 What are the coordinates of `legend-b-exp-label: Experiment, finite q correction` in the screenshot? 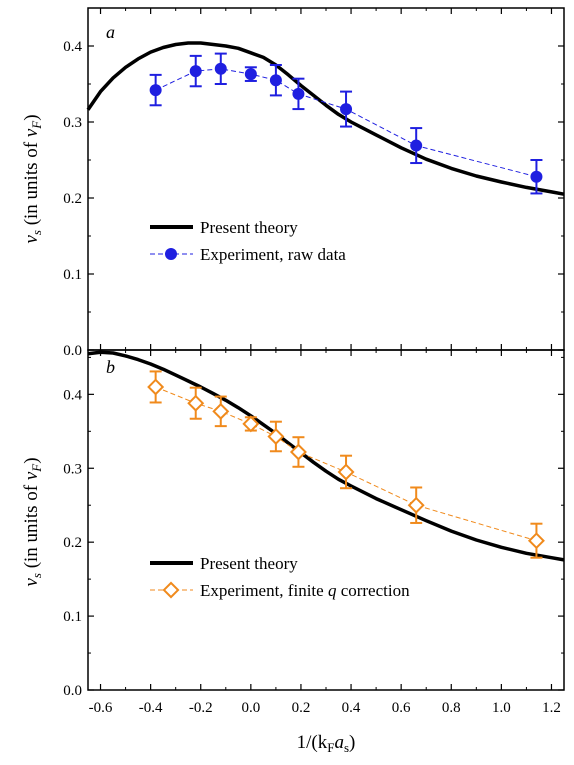 It's located at (305, 590).